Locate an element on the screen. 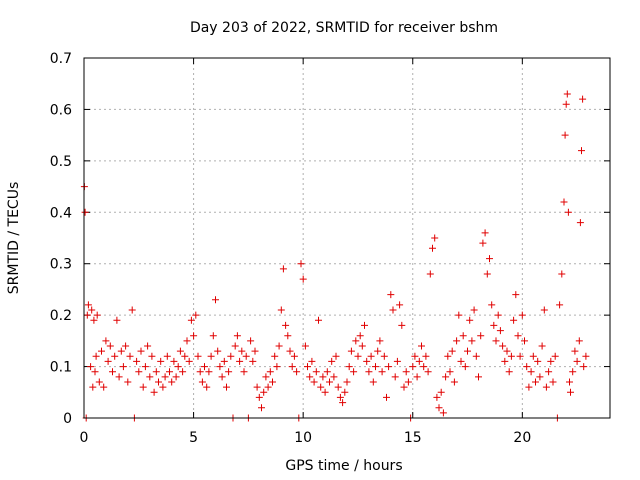 The width and height of the screenshot is (640, 480). x-axis-label: GPS time / hours is located at coordinates (343, 466).